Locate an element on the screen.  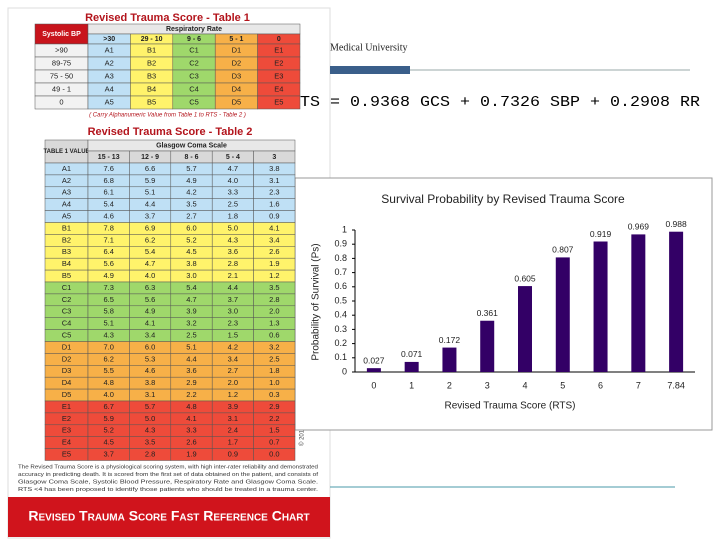
cell: 1.8 is located at coordinates (274, 370).